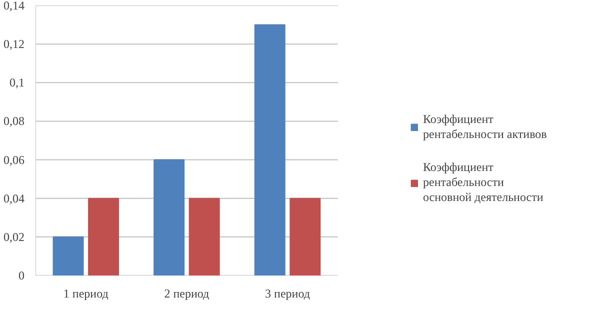 The image size is (595, 324). I want to click on y-tick-label: 0,12, so click(14, 44).